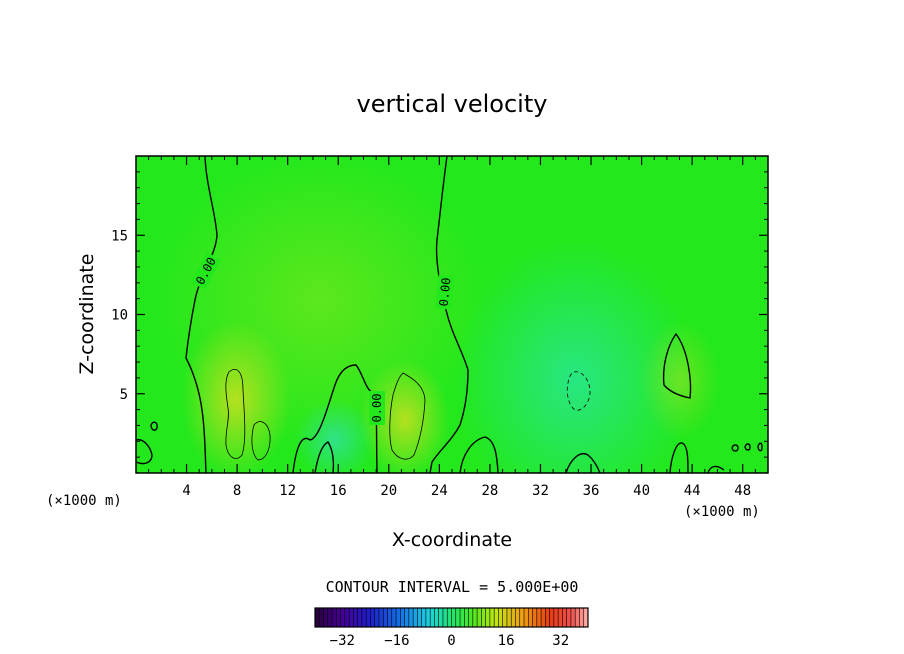  What do you see at coordinates (119, 316) in the screenshot?
I see `y-tick-label: 10` at bounding box center [119, 316].